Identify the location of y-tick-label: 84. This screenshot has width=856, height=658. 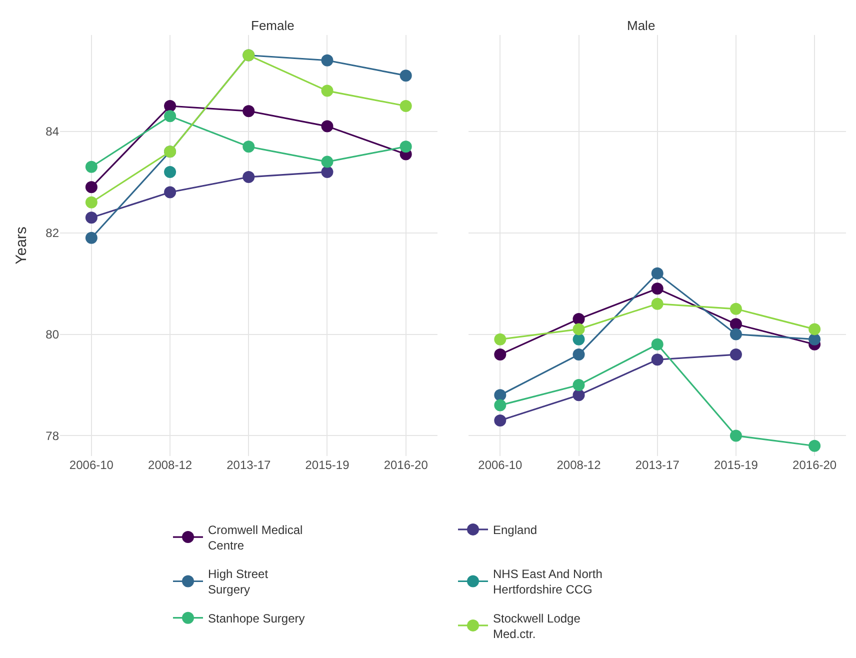
(53, 131).